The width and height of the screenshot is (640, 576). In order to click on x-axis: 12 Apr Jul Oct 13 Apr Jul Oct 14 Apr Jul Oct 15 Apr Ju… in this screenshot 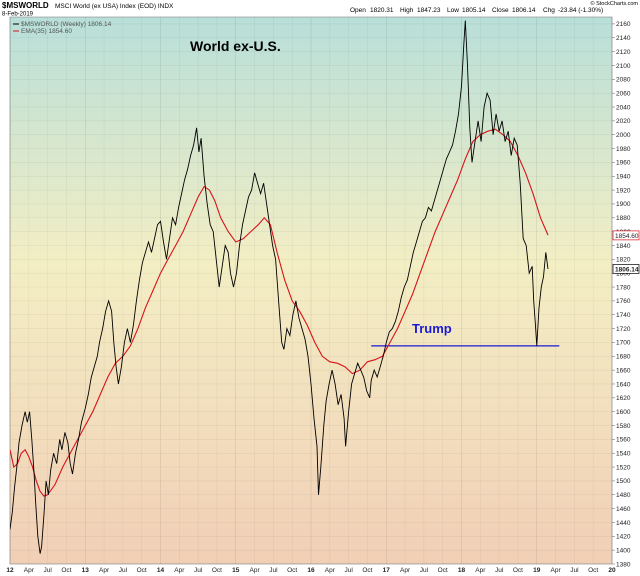, I will do `click(311, 570)`.